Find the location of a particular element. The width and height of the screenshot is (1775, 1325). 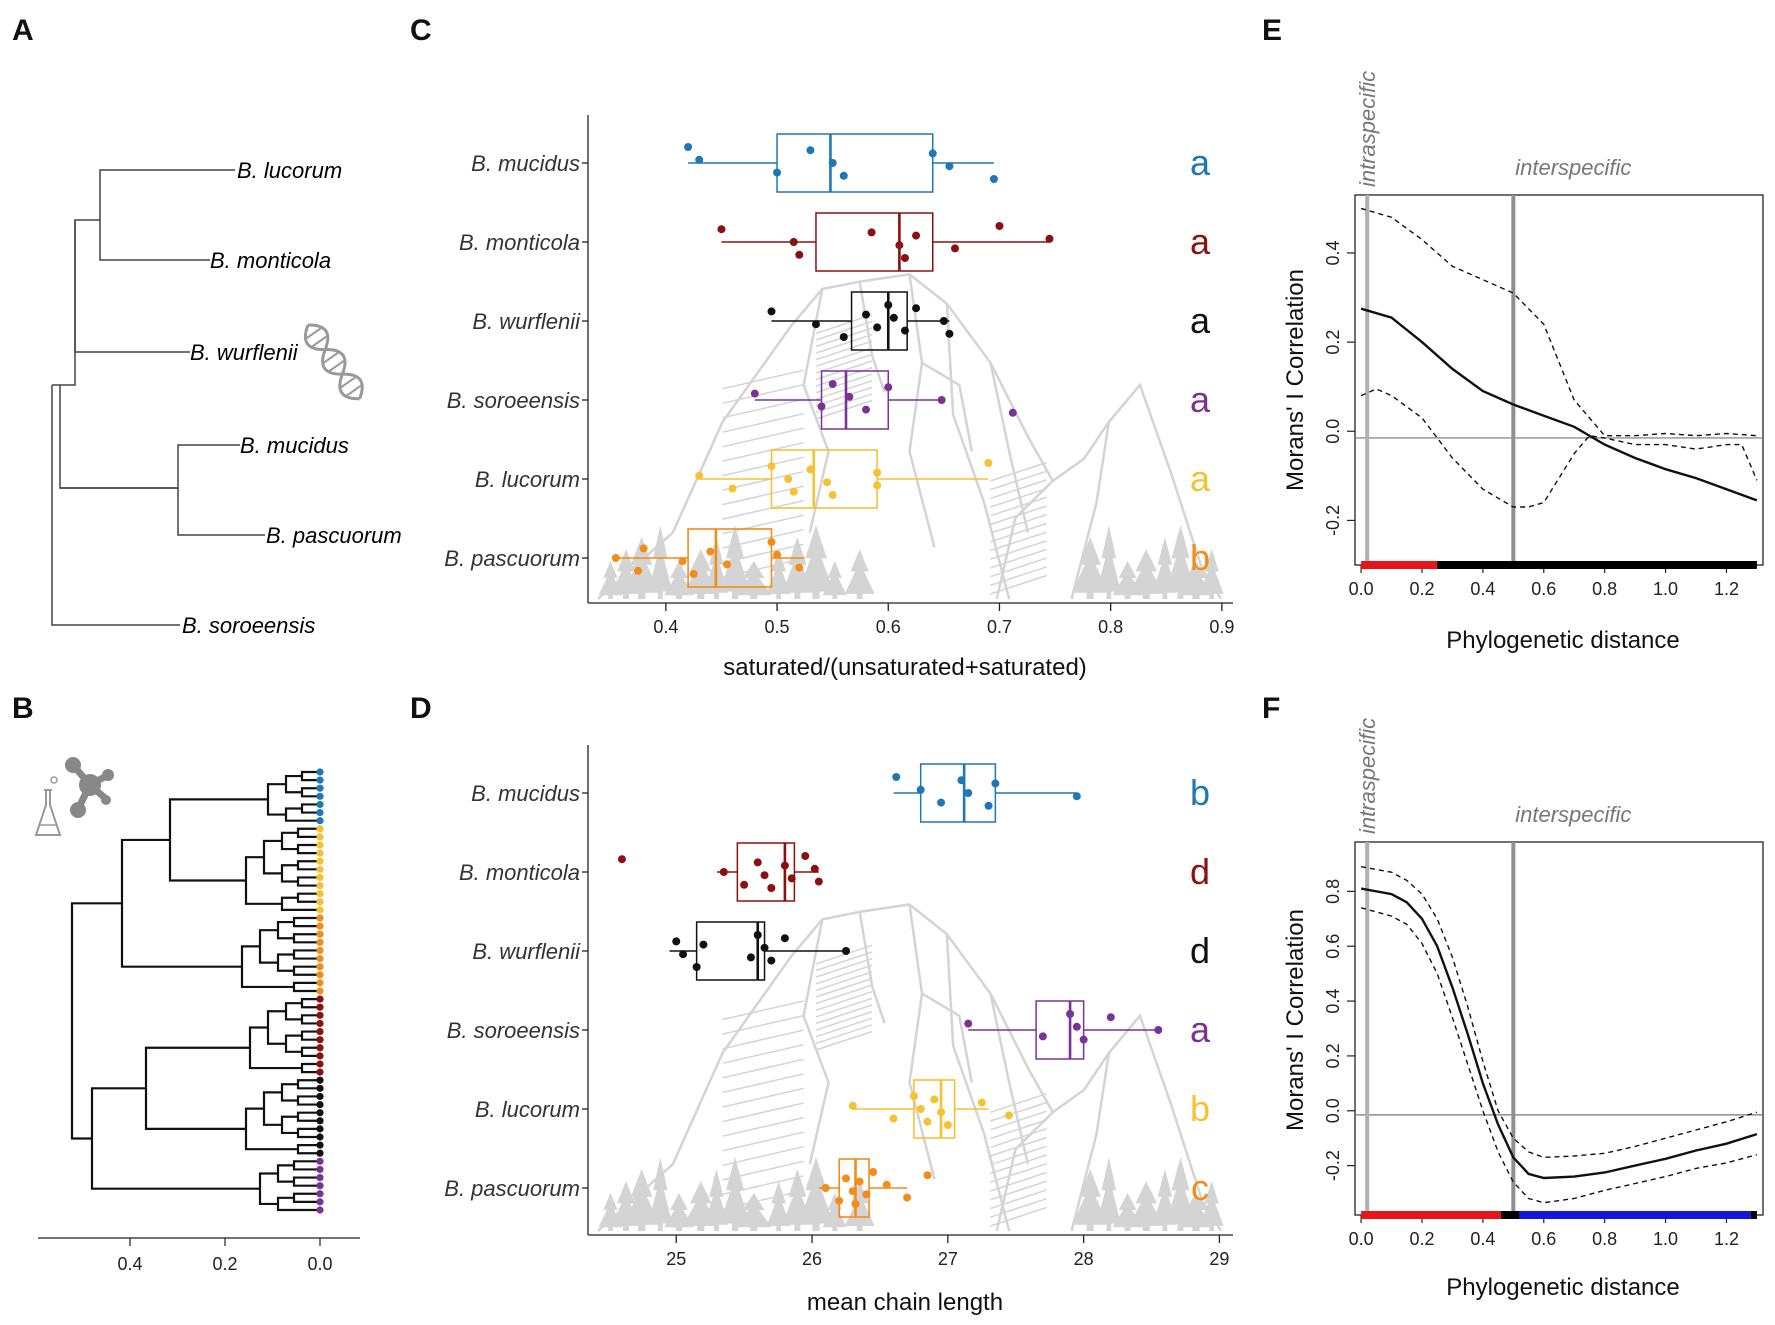

chemical-dendrogram: 0.4 0.2 0.0 is located at coordinates (197, 1015).